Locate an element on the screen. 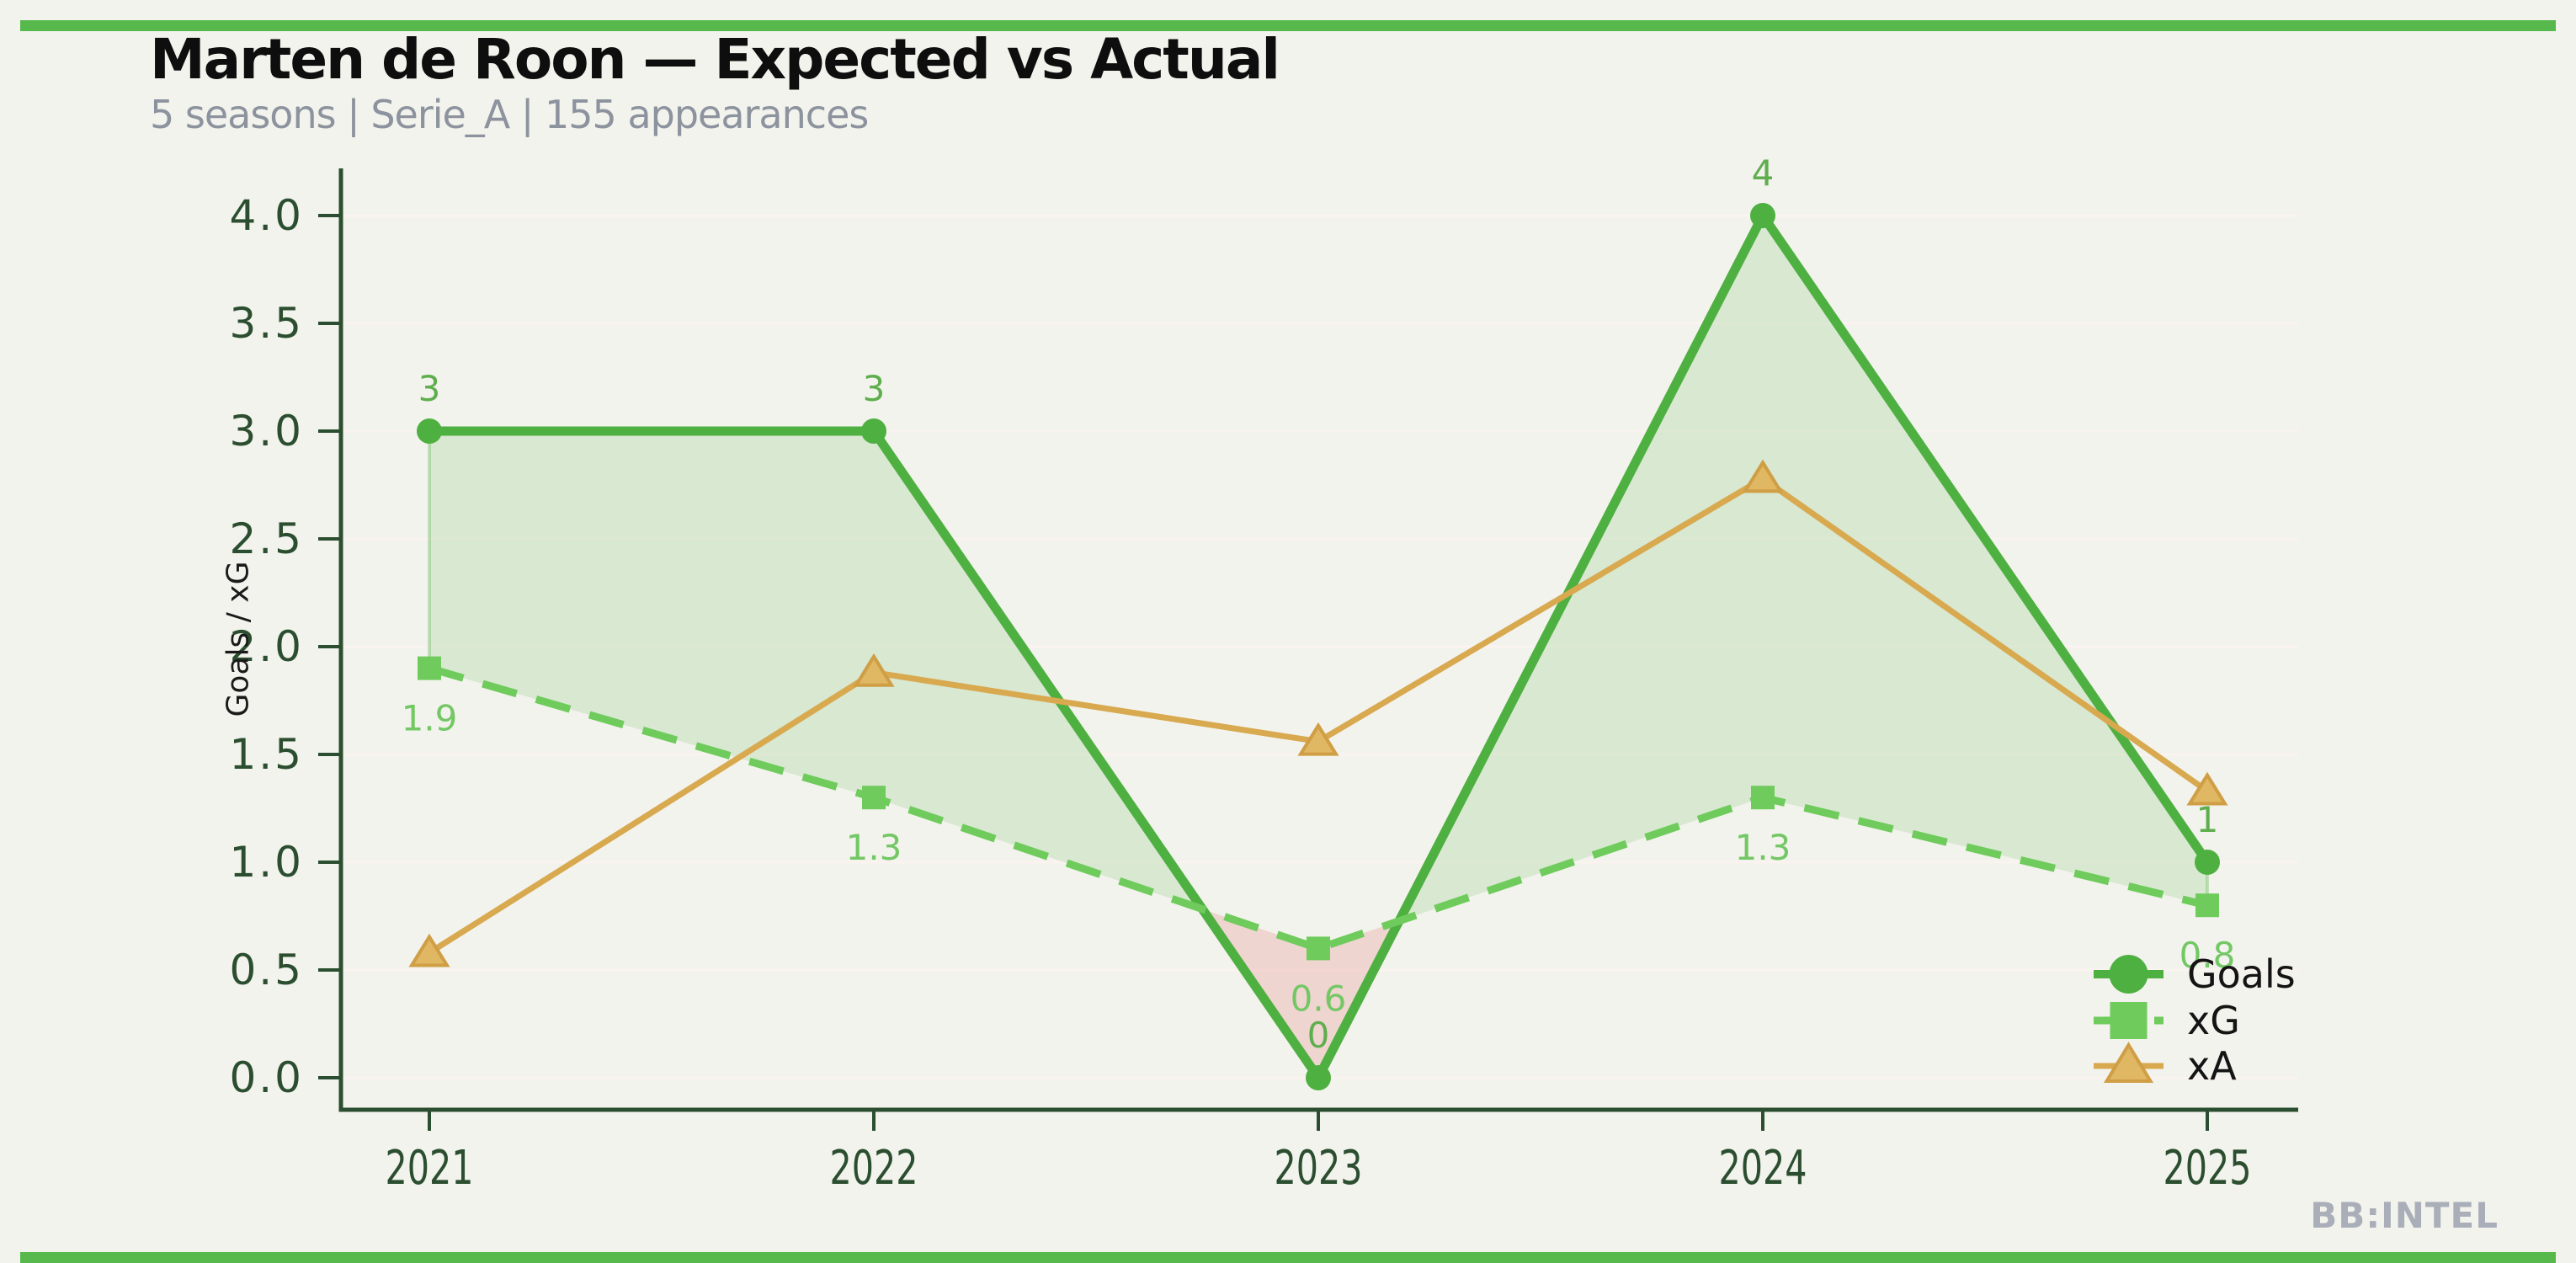  chart-title: Marten de Roon — Expected vs Actual is located at coordinates (715, 59).